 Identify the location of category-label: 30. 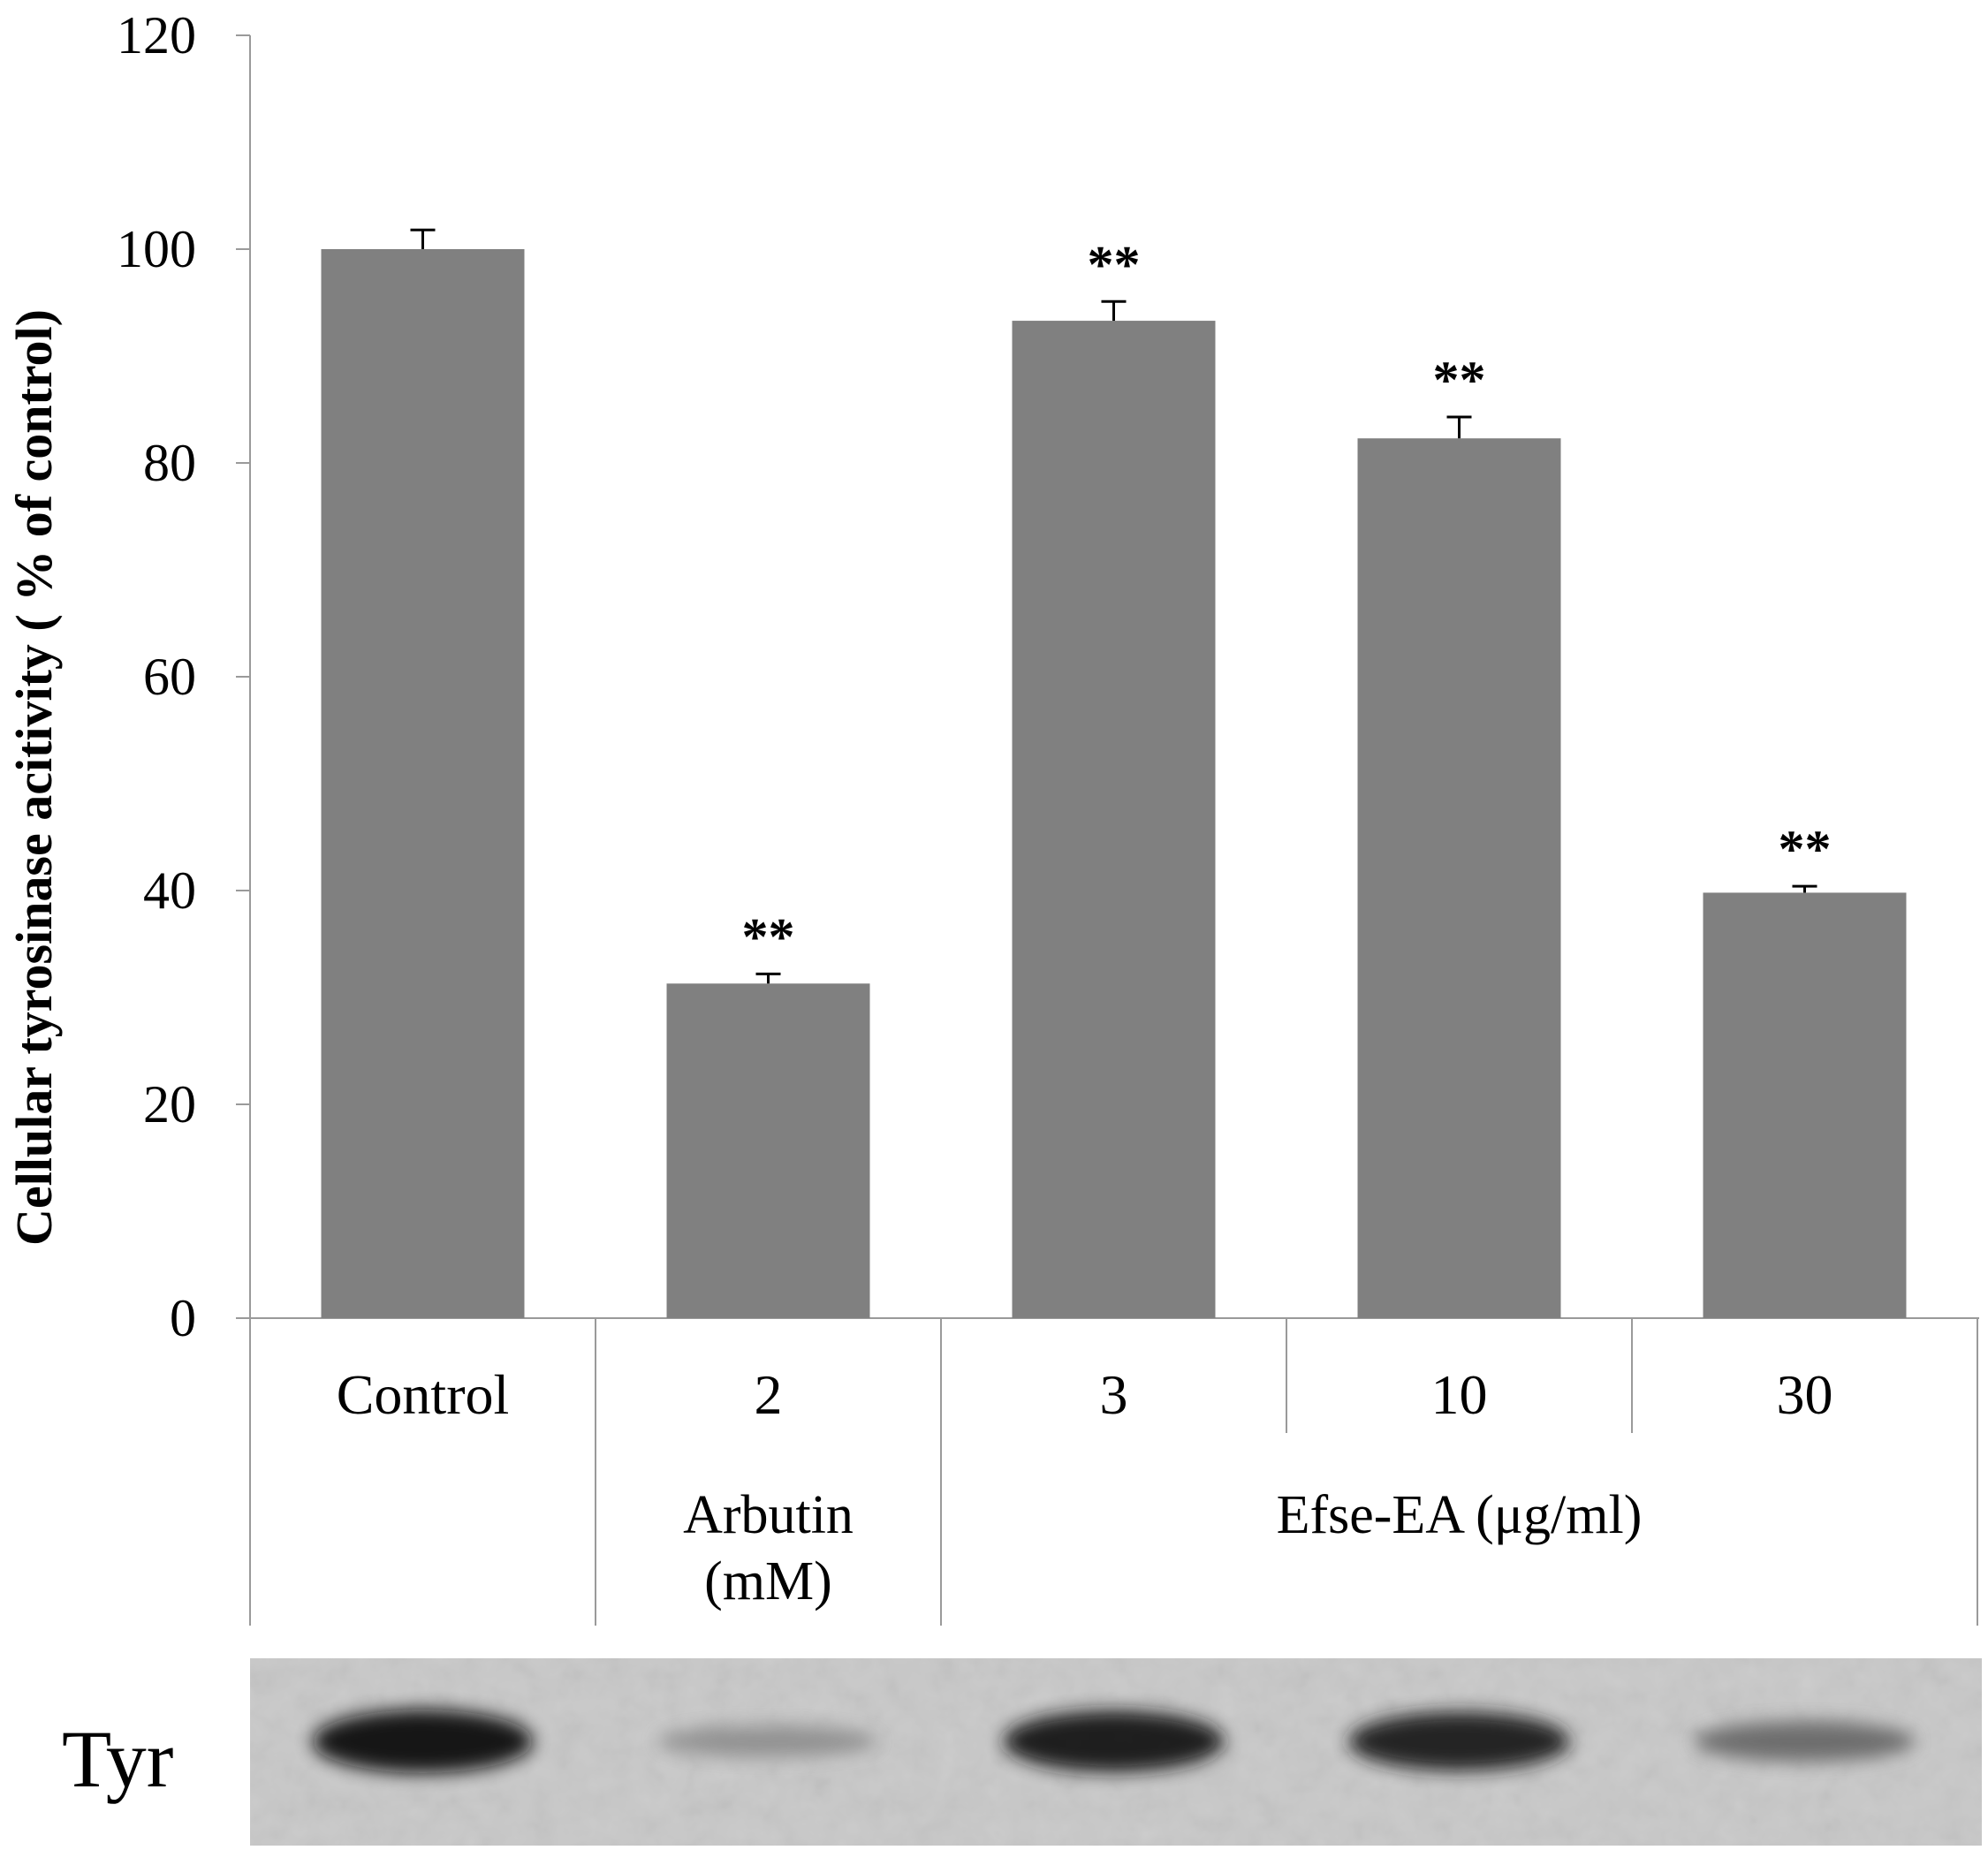
(1805, 1394).